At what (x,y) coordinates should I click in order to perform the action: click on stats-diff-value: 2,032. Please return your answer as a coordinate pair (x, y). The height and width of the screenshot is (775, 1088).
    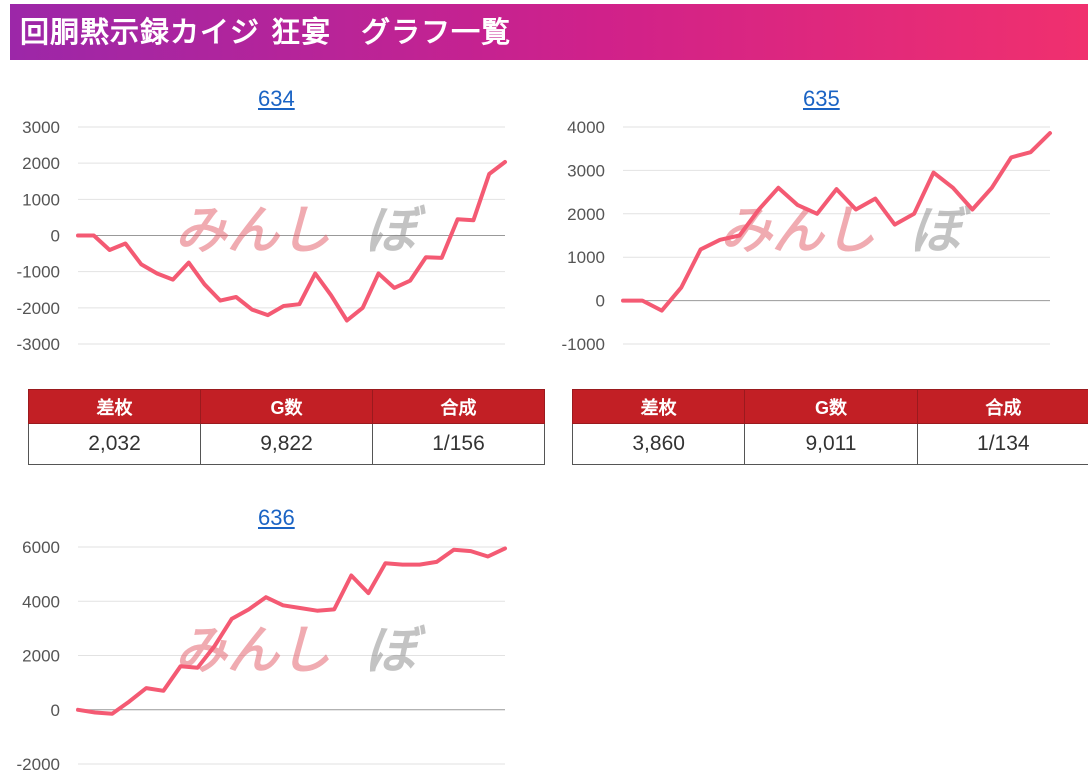
    Looking at the image, I should click on (114, 444).